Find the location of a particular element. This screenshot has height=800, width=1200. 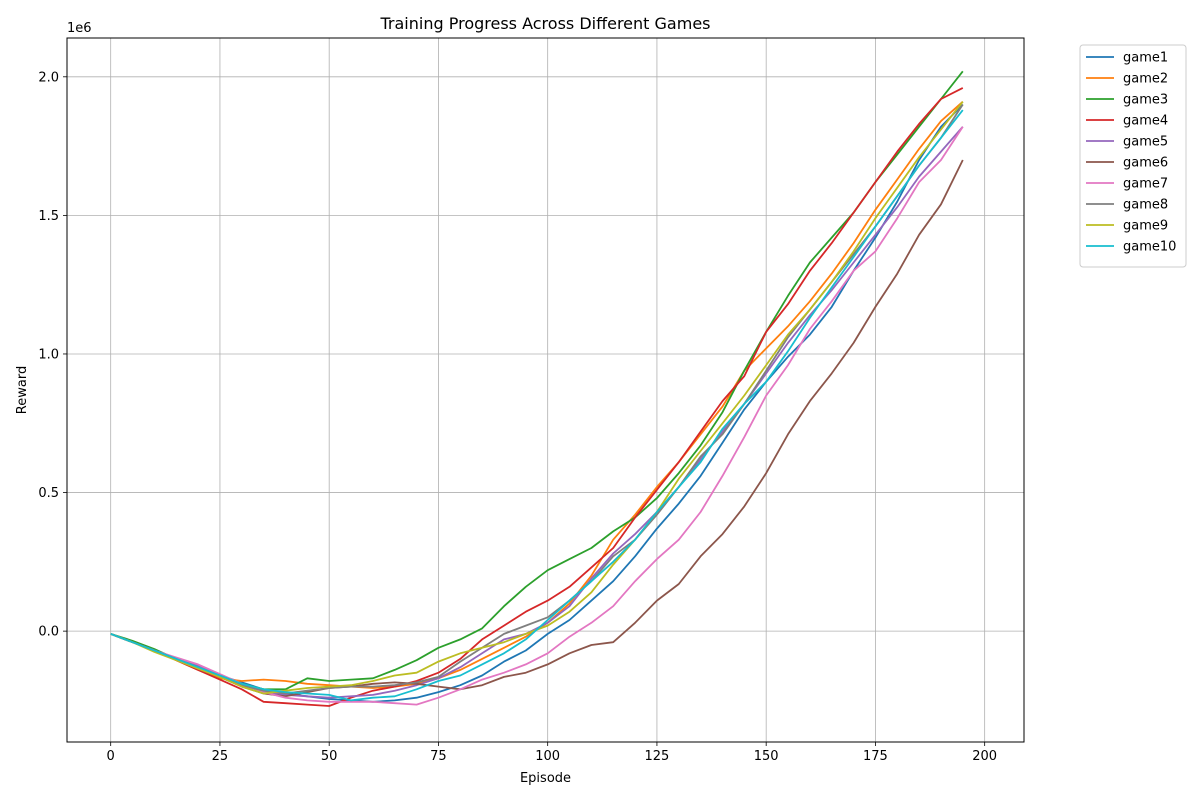

legend-label-game6: game6 is located at coordinates (1145, 163).